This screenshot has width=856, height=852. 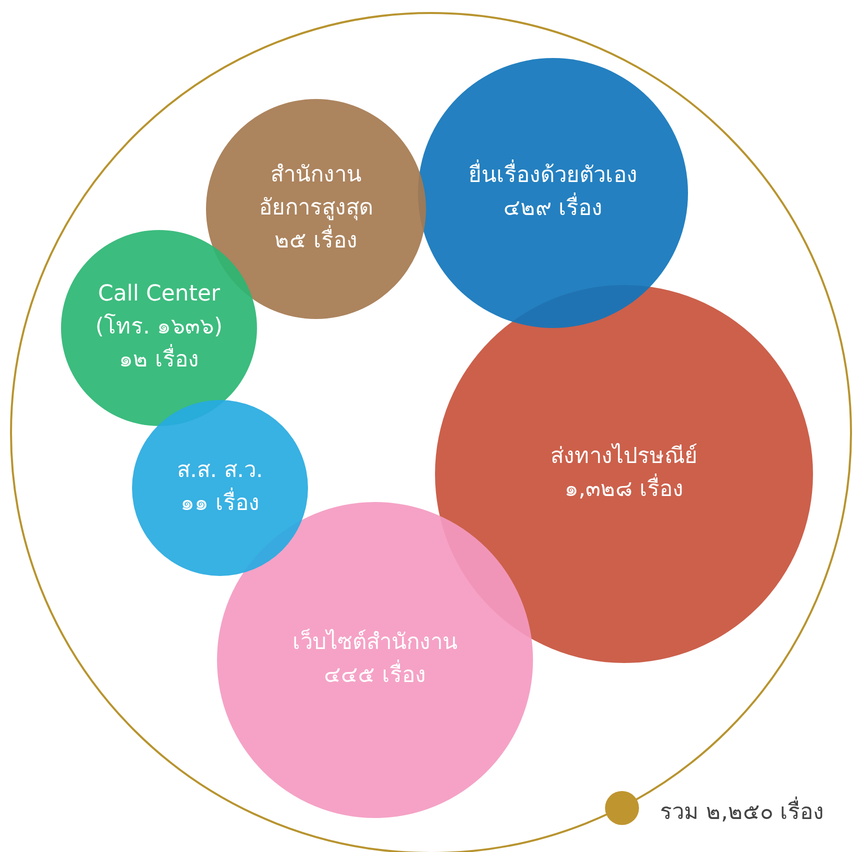 I want to click on data-label: ๑๑ เรื่อง, so click(x=220, y=501).